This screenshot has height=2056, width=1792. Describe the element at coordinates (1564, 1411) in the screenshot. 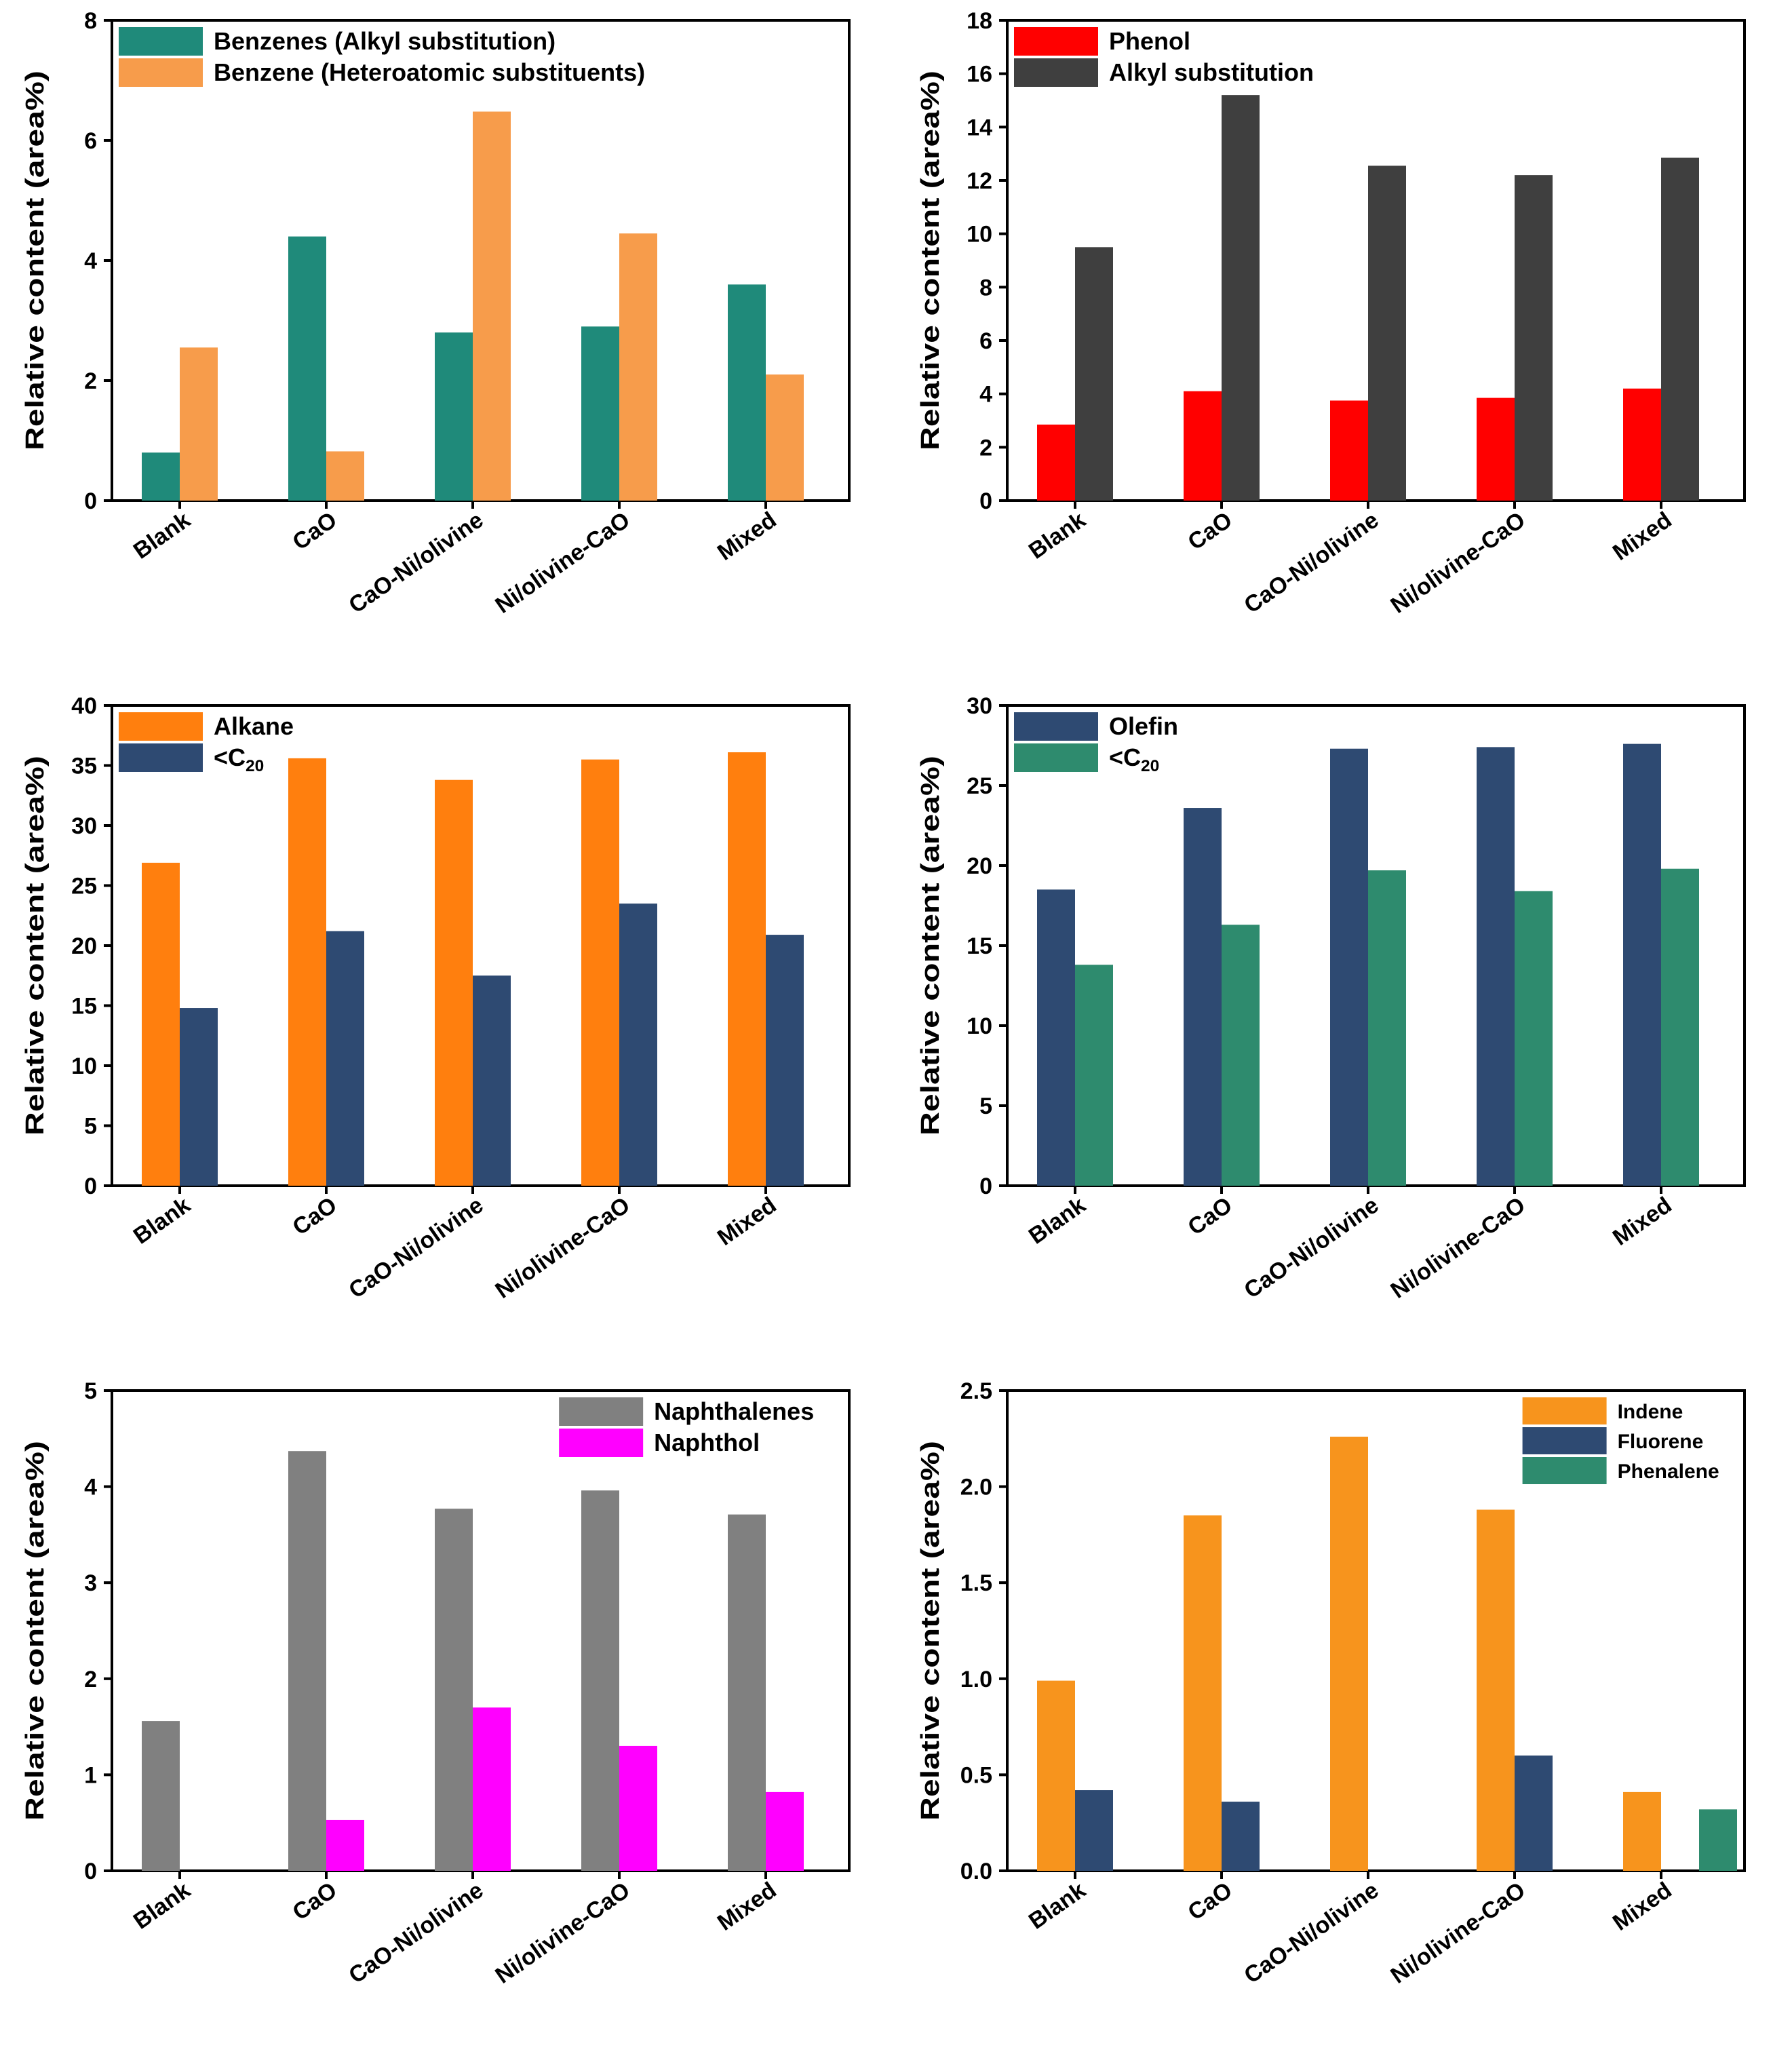

I see `legend-swatch-indene` at that location.